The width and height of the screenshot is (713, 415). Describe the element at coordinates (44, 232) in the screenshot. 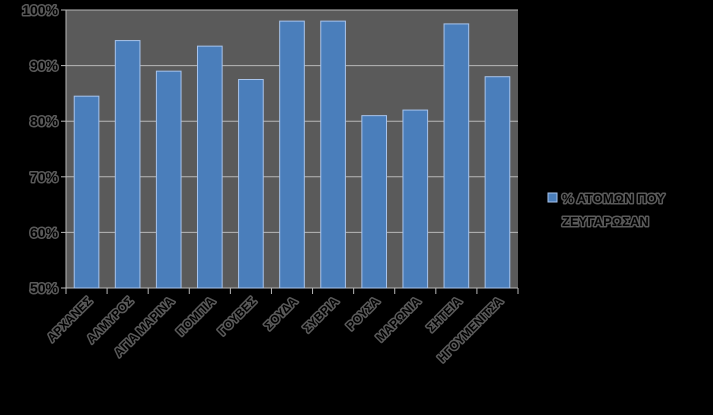

I see `y-tick-label: 60%` at that location.